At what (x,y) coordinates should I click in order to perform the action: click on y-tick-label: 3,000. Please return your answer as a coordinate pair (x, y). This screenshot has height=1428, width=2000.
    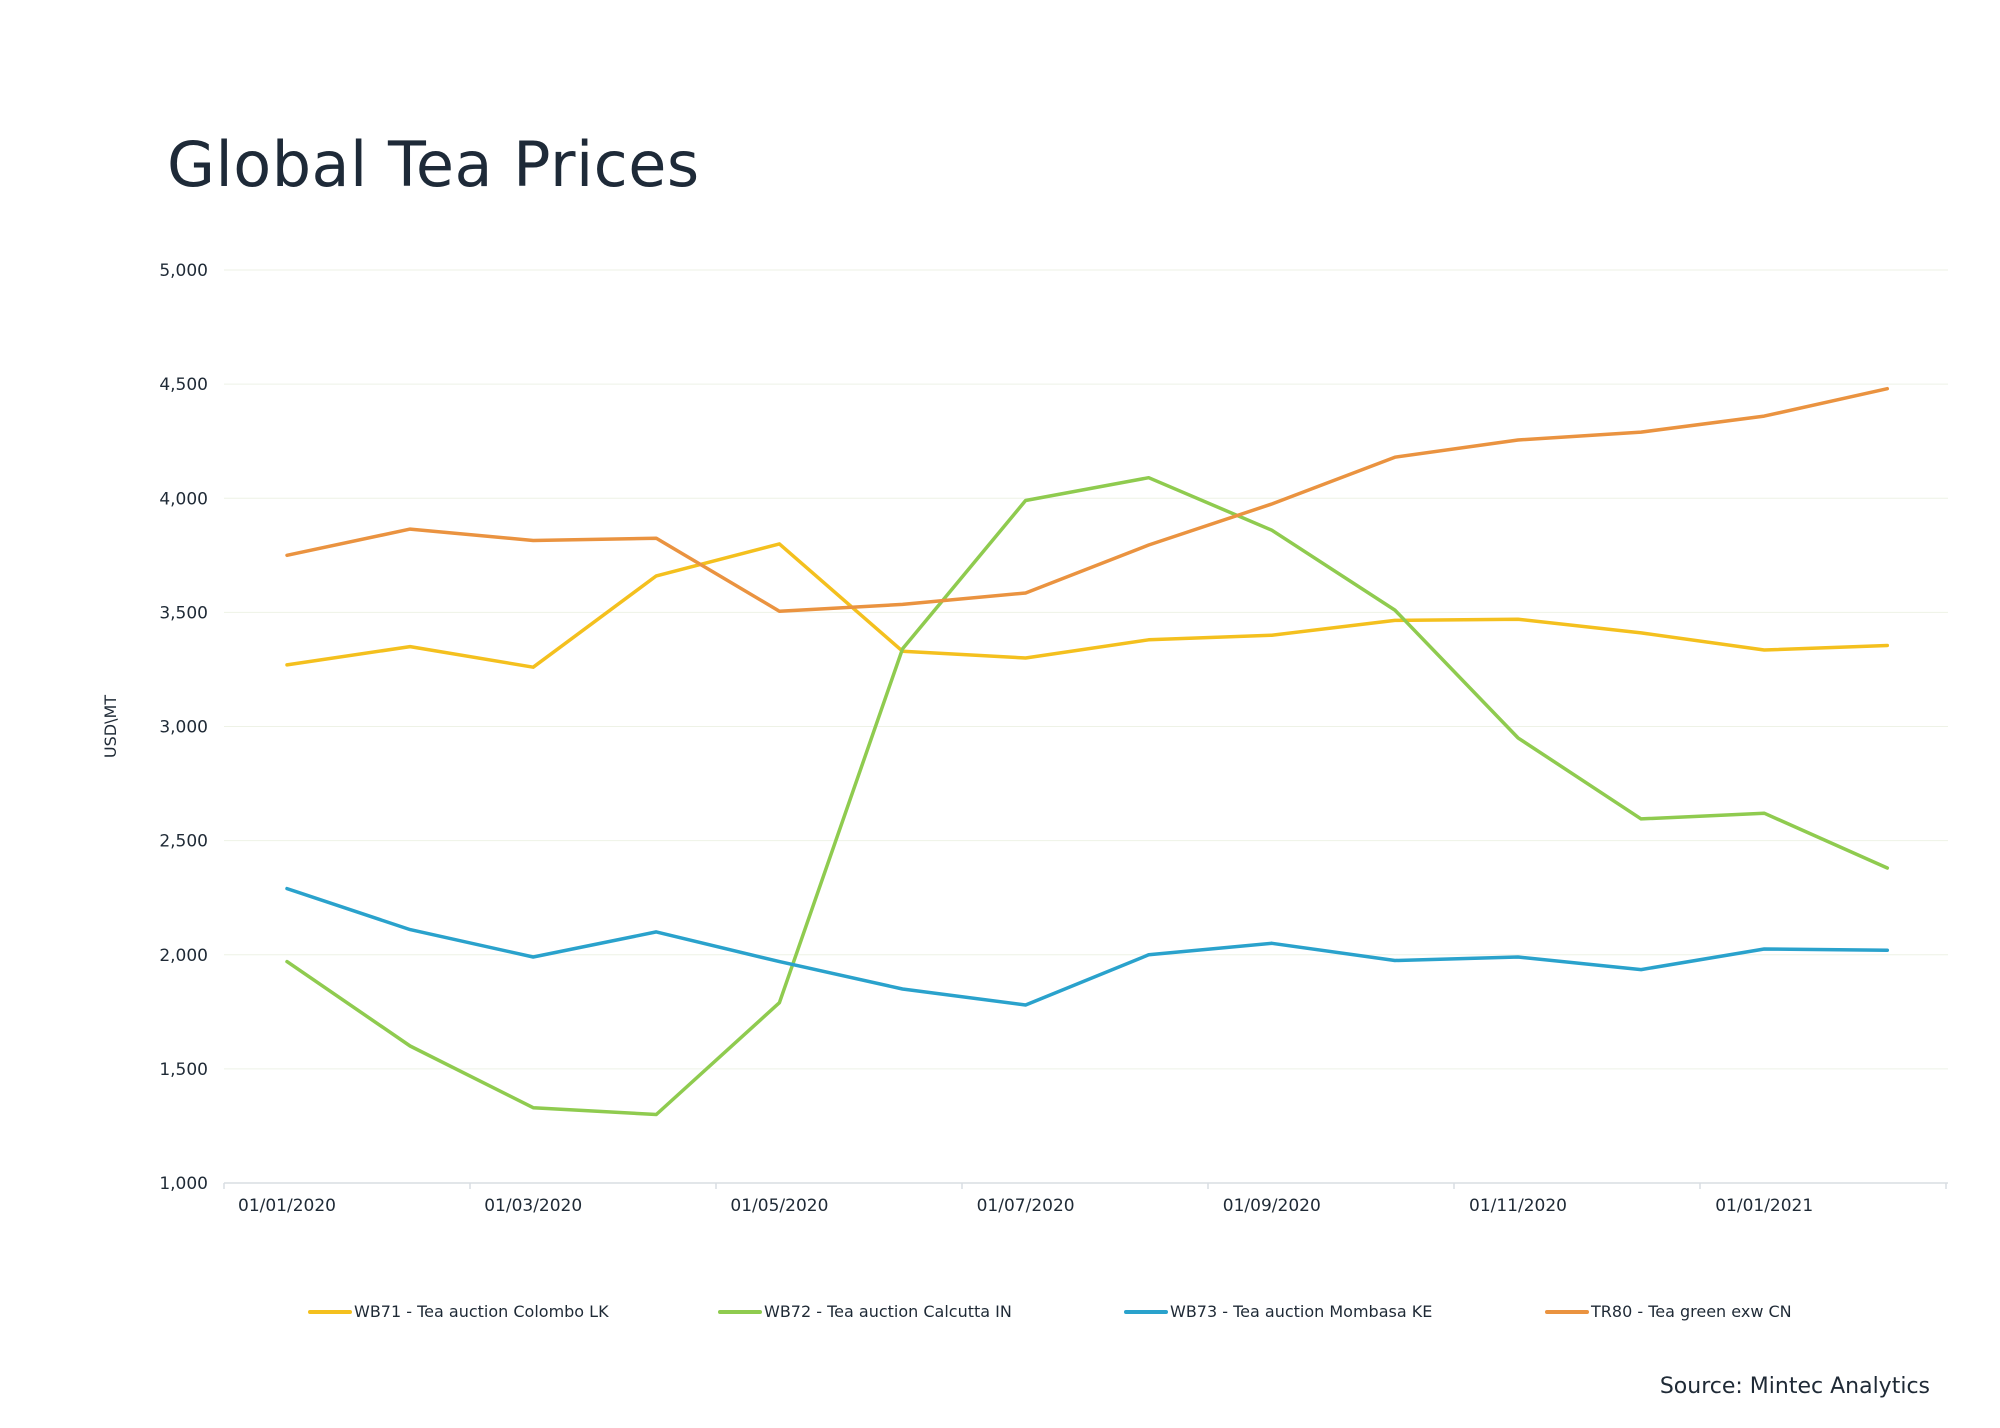
    Looking at the image, I should click on (183, 728).